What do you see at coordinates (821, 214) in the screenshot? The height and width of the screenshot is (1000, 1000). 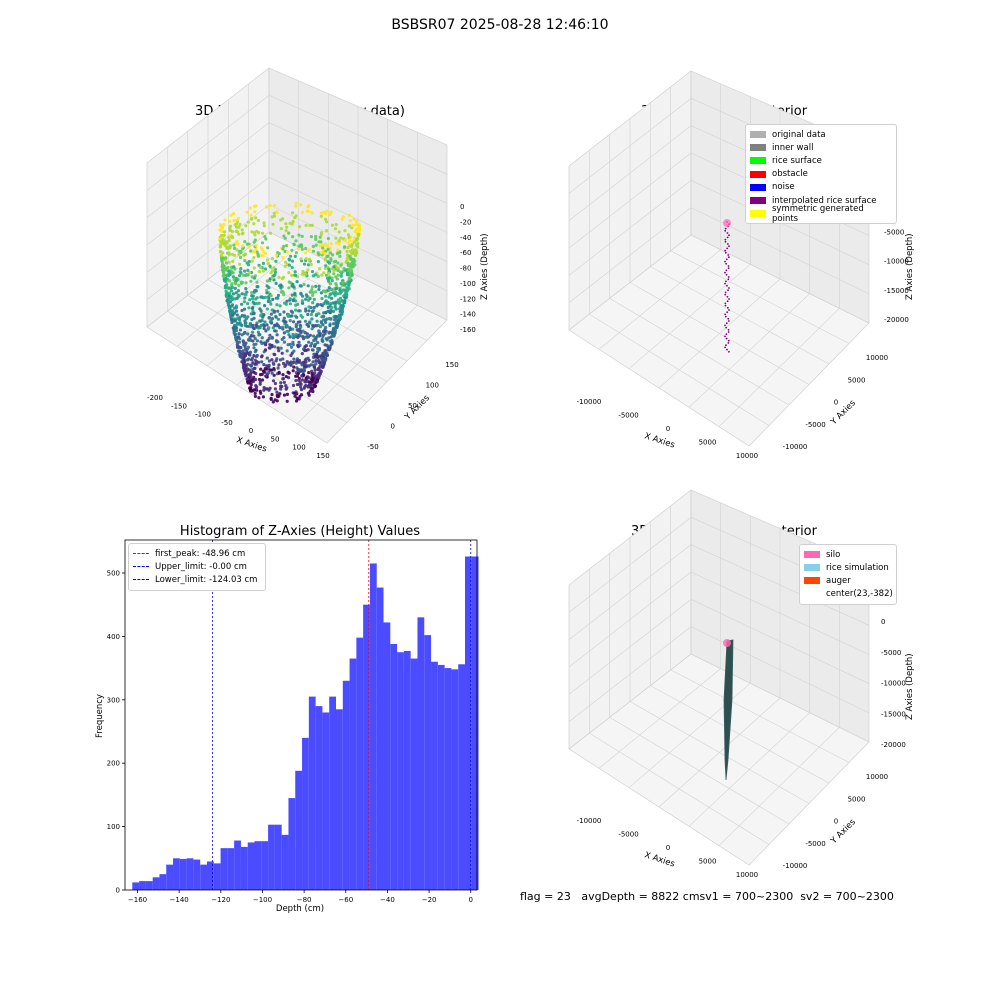 I see `classify-legend-item: symmetric generated points` at bounding box center [821, 214].